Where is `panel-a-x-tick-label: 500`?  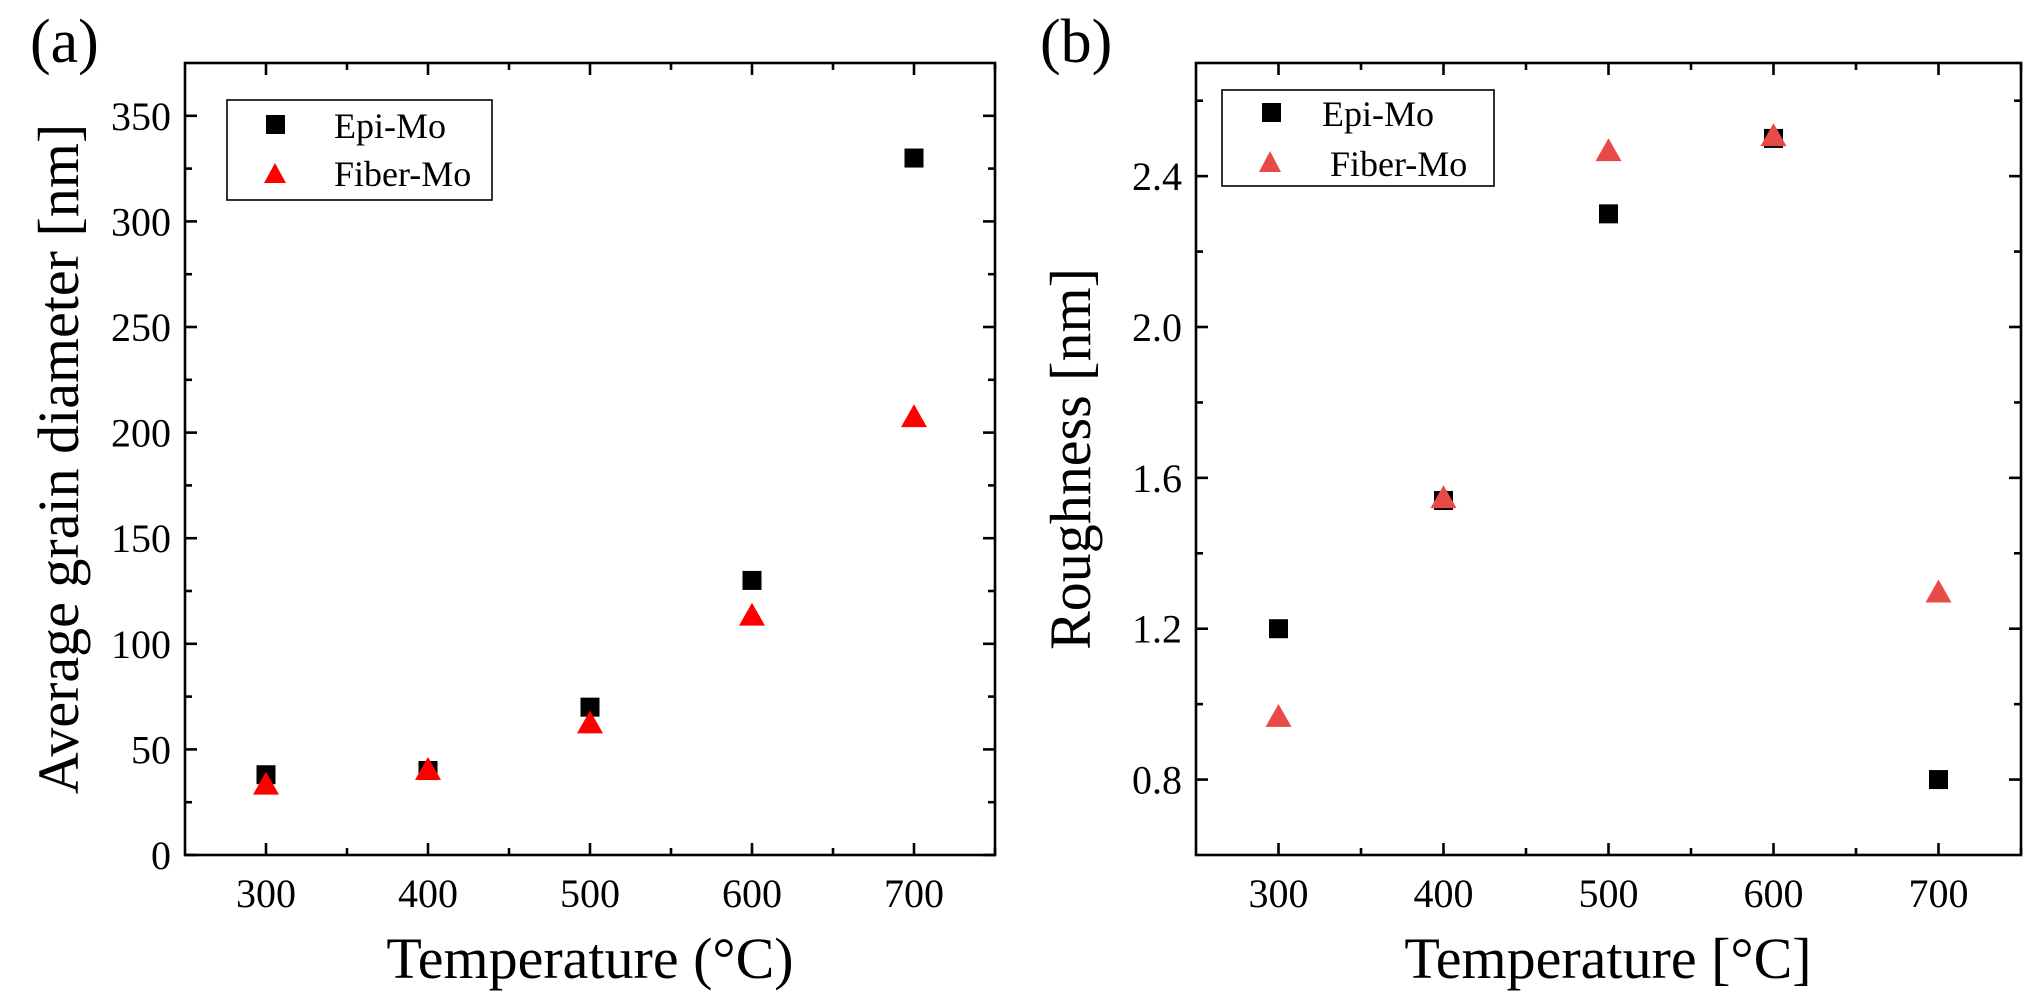 panel-a-x-tick-label: 500 is located at coordinates (590, 893).